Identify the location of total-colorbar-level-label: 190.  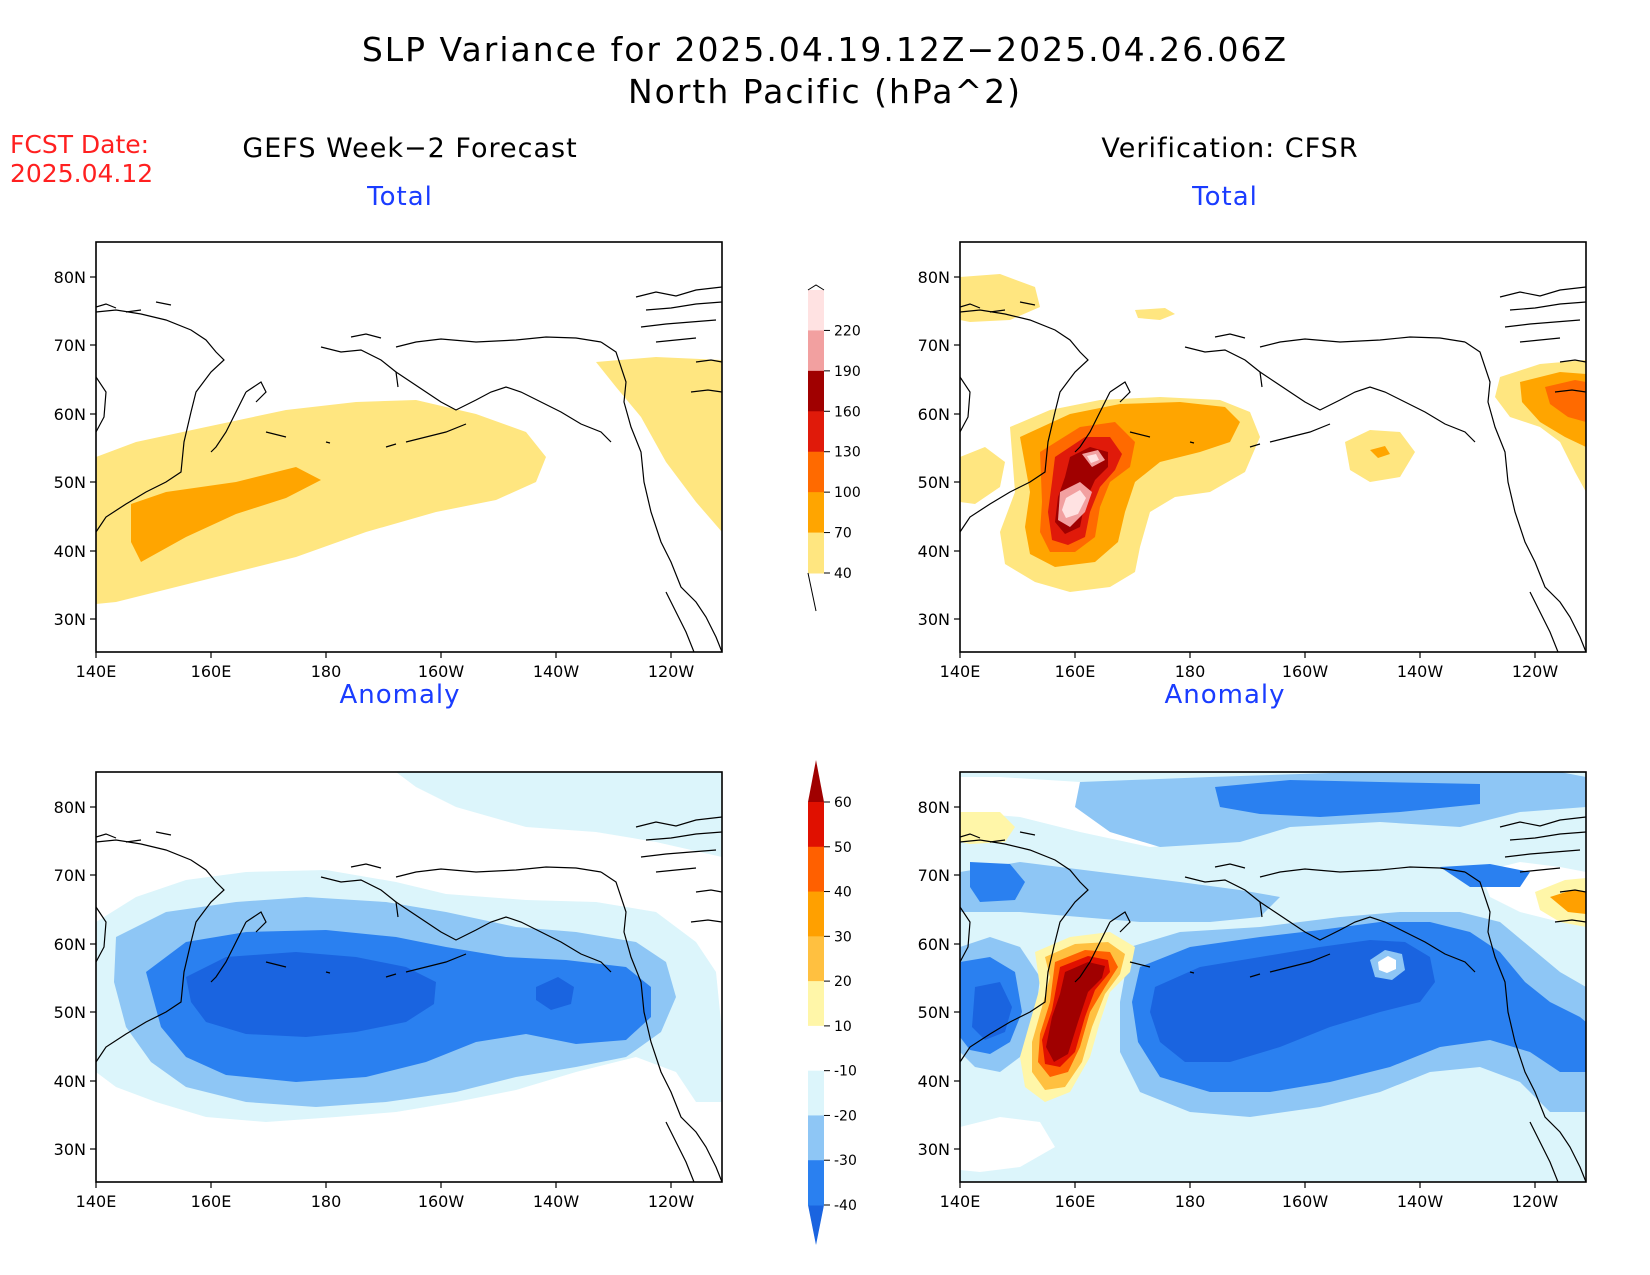
(847, 372).